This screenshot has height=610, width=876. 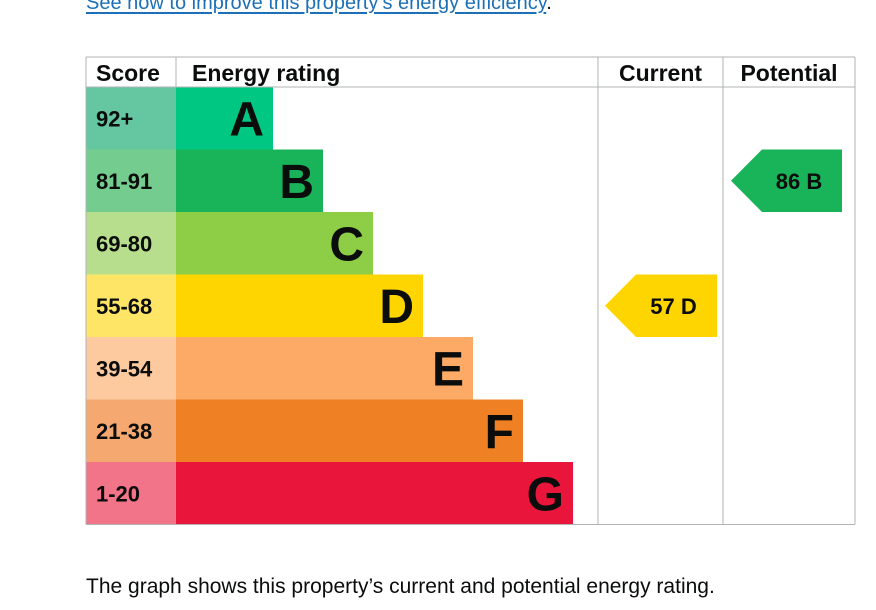 What do you see at coordinates (499, 432) in the screenshot?
I see `rating-letter-f: F` at bounding box center [499, 432].